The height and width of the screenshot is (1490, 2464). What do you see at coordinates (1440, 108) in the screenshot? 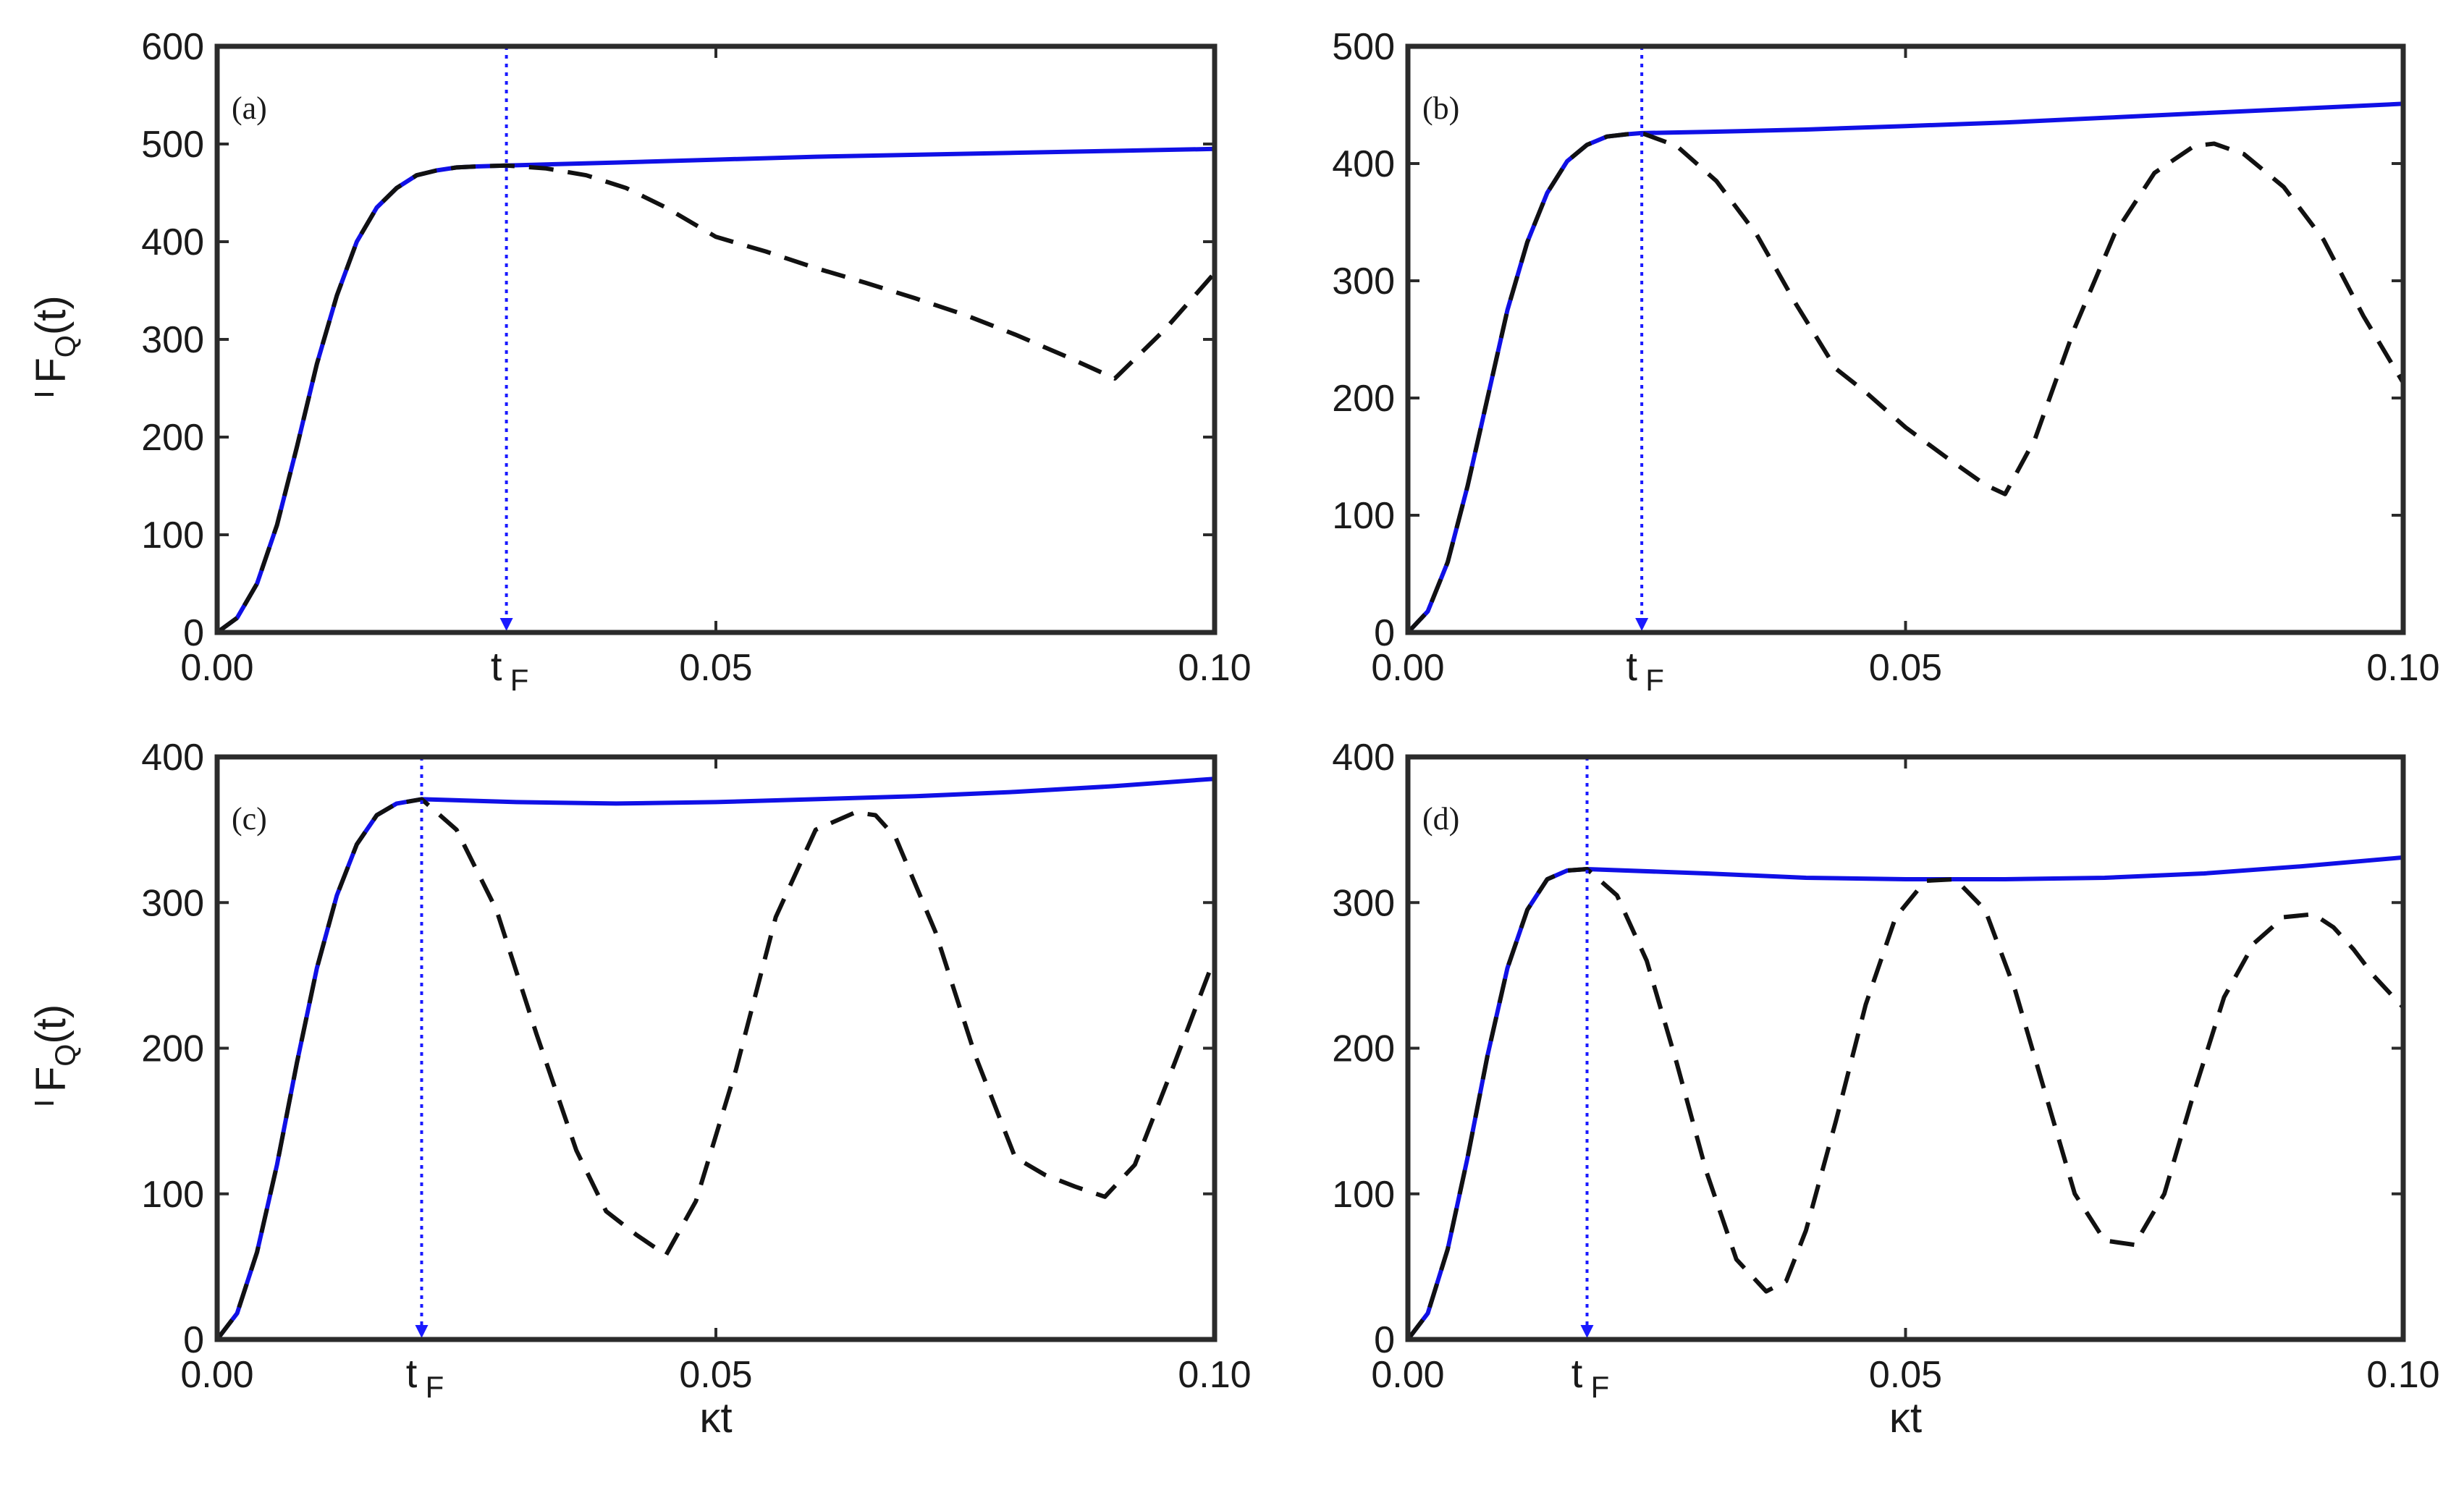
I see `panel-label: (b)` at bounding box center [1440, 108].